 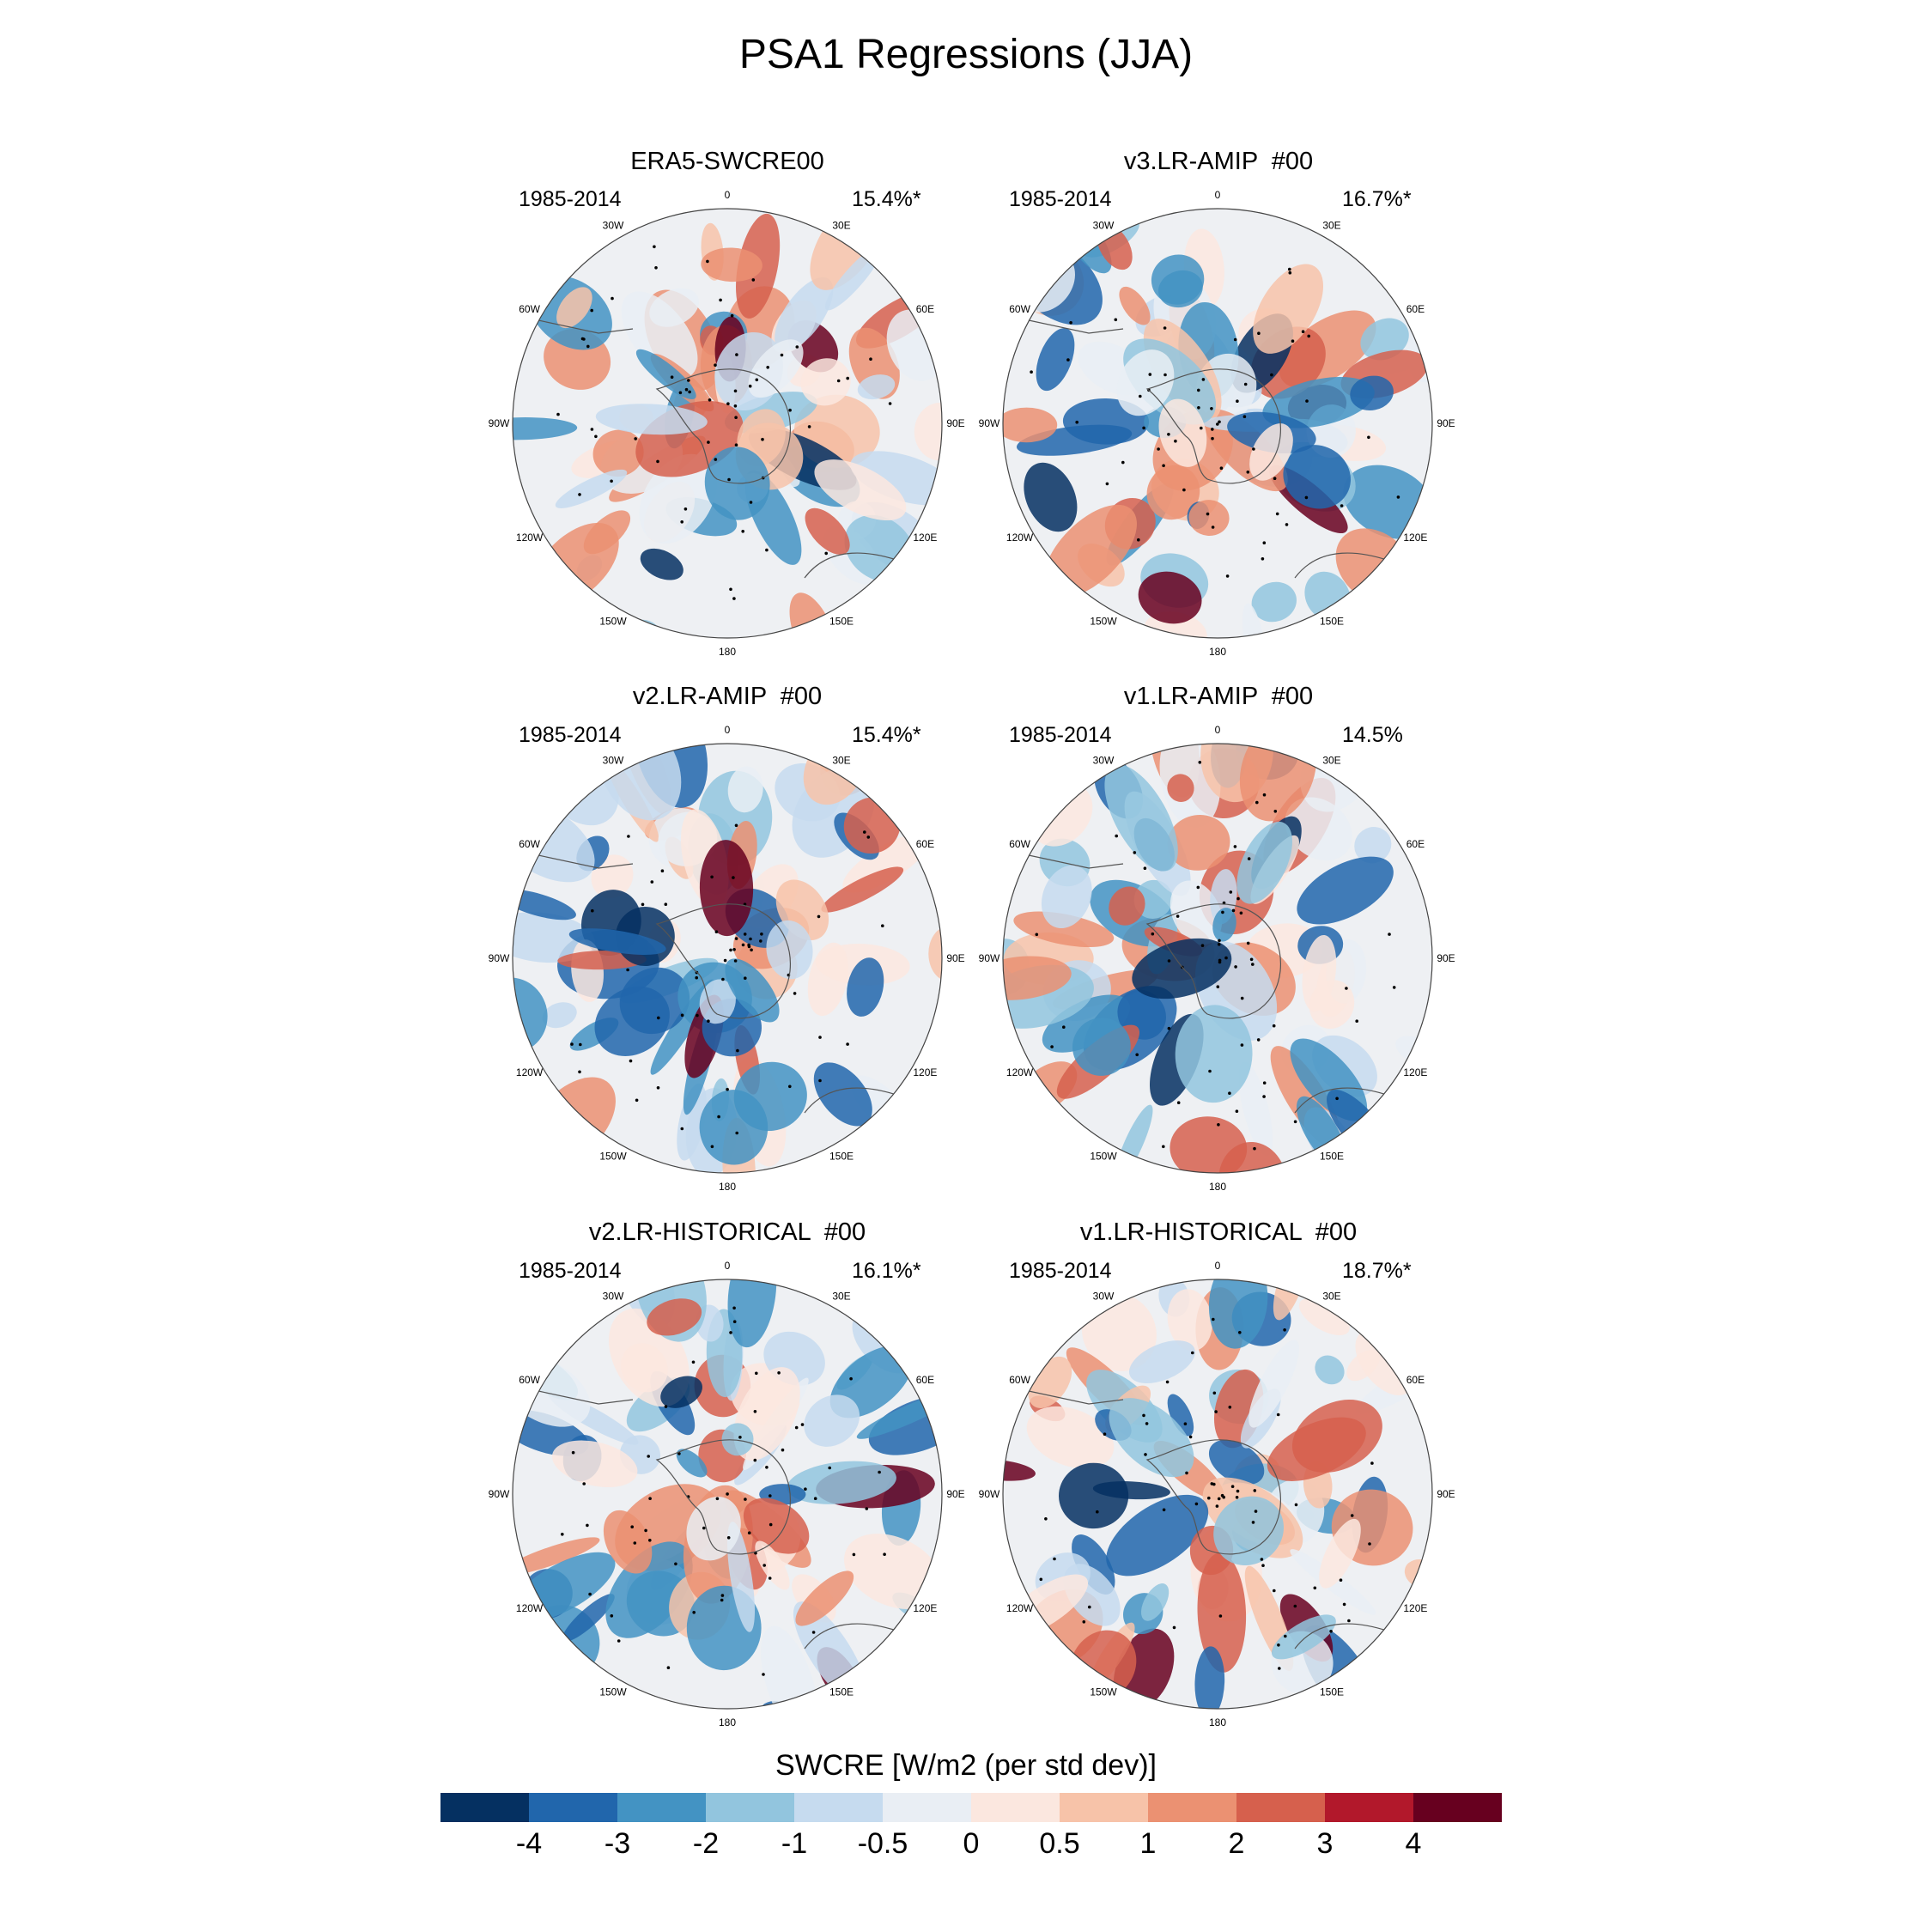 I want to click on panel-years-2: 1985-2014, so click(x=1060, y=199).